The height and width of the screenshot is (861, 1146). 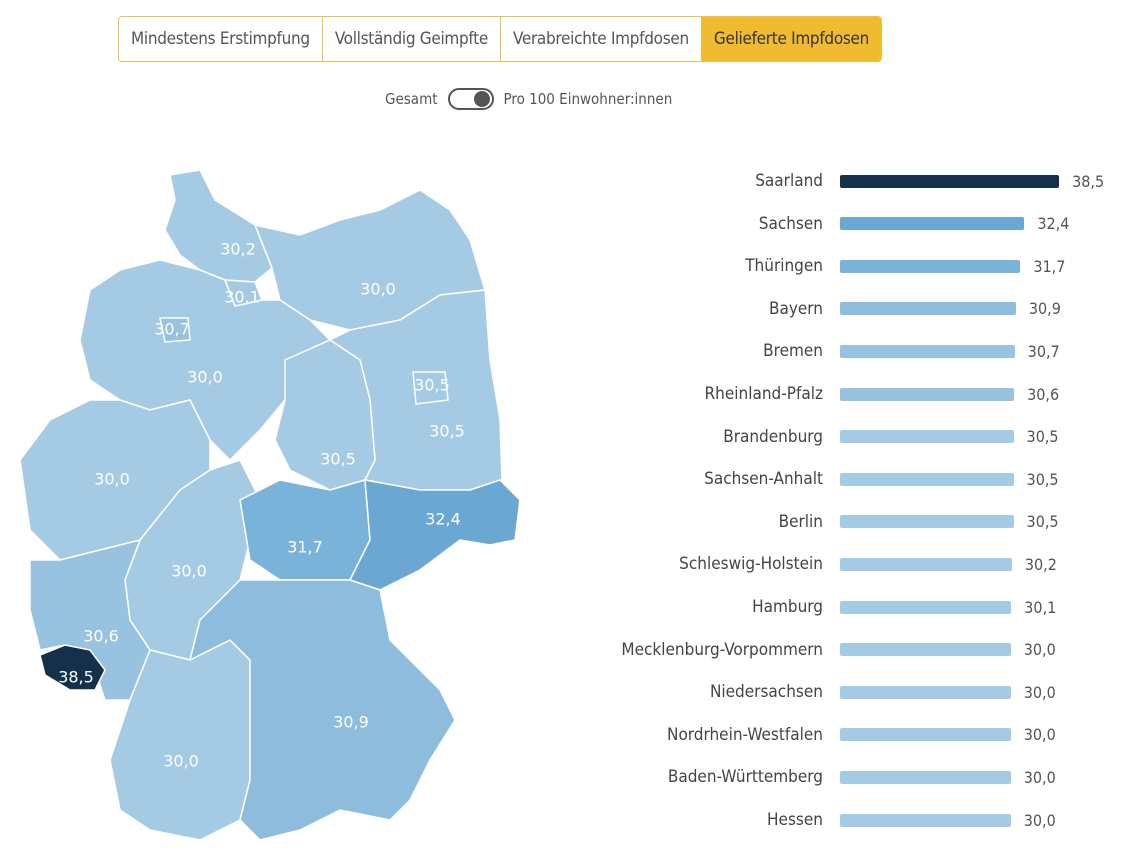 I want to click on bar-label: Hamburg, so click(x=787, y=607).